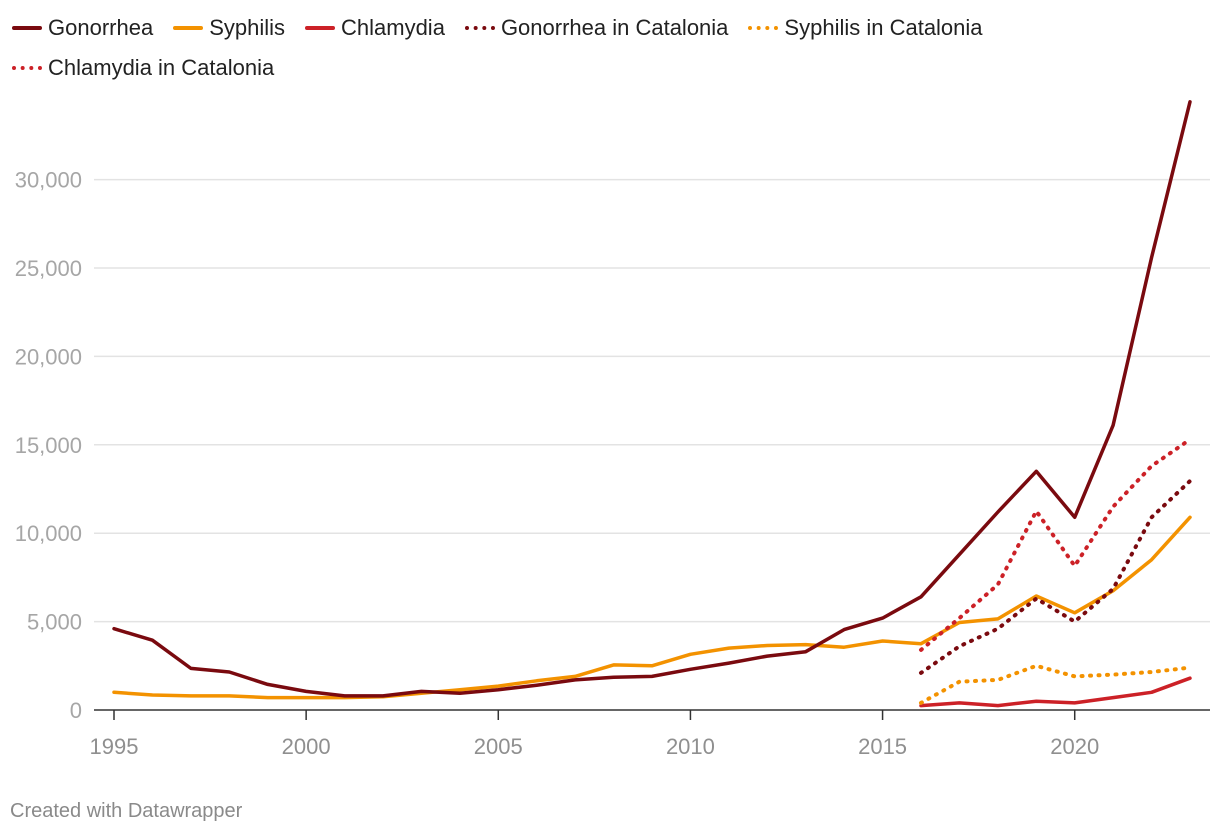 The height and width of the screenshot is (836, 1220). I want to click on x-tick-label: 2005, so click(498, 746).